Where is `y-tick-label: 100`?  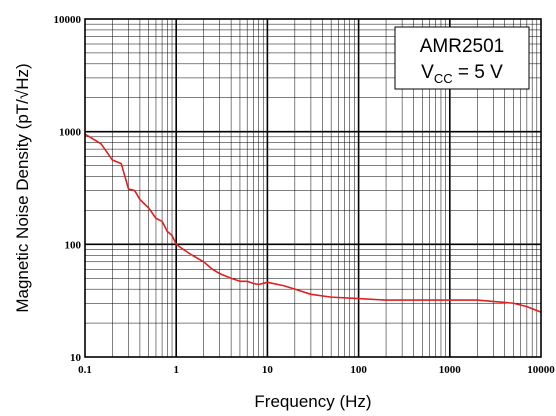
y-tick-label: 100 is located at coordinates (73, 245).